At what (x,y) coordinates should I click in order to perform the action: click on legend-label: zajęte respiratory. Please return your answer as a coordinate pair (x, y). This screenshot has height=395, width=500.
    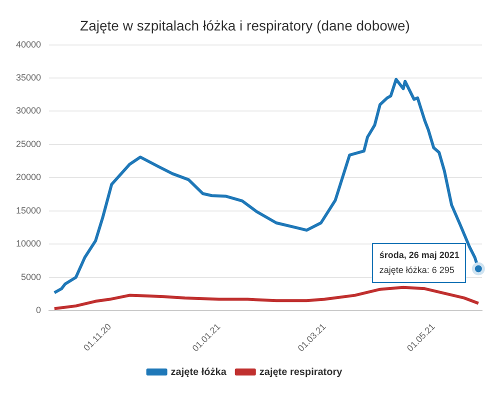
    Looking at the image, I should click on (301, 372).